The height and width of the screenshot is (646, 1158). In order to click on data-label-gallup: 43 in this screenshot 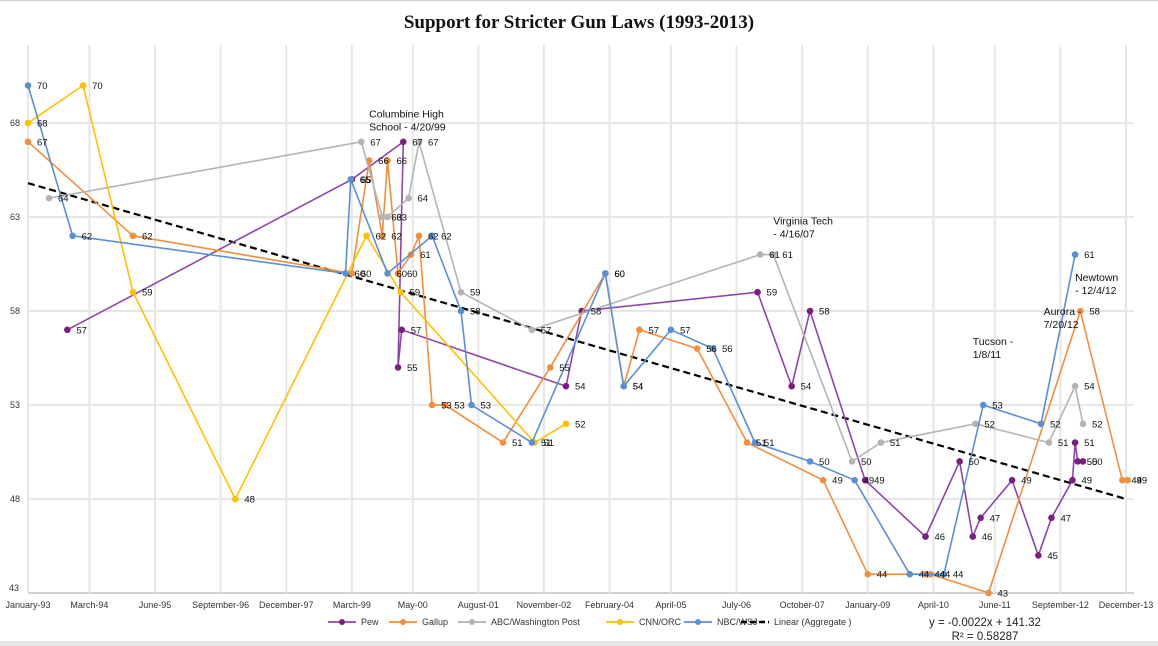, I will do `click(1002, 594)`.